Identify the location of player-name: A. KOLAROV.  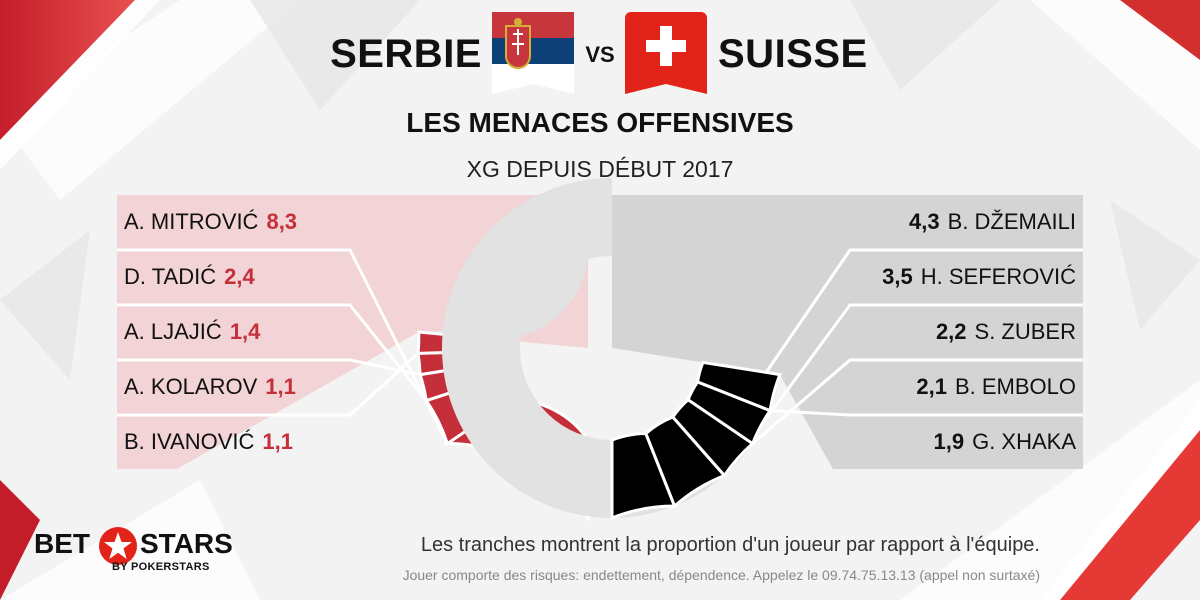
(191, 386).